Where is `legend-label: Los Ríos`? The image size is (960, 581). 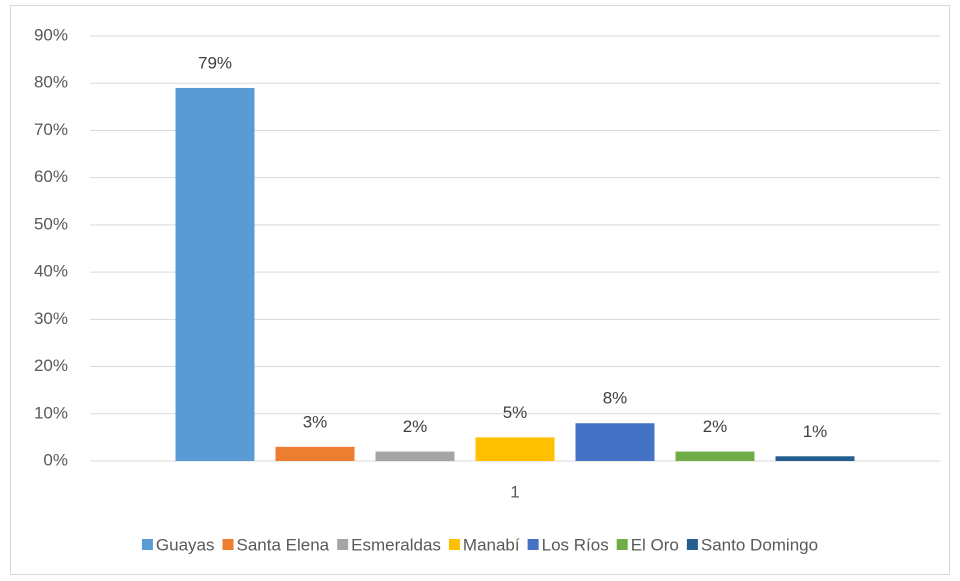 legend-label: Los Ríos is located at coordinates (575, 544).